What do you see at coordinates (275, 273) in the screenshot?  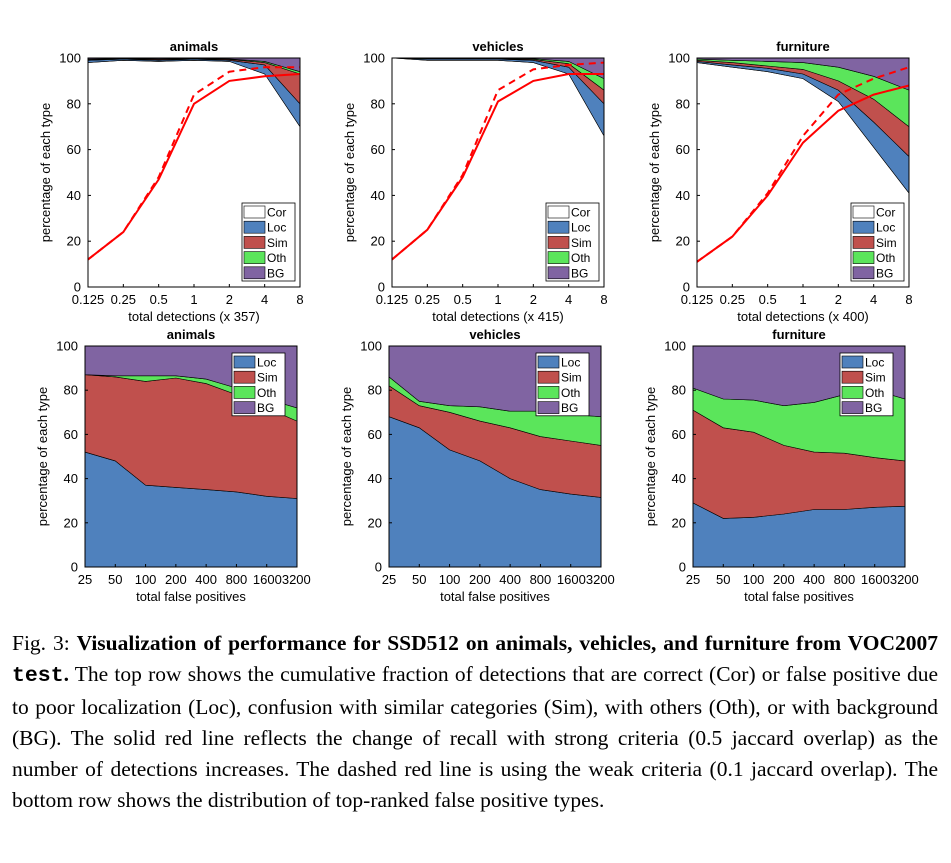 I see `legend-label-bg: BG` at bounding box center [275, 273].